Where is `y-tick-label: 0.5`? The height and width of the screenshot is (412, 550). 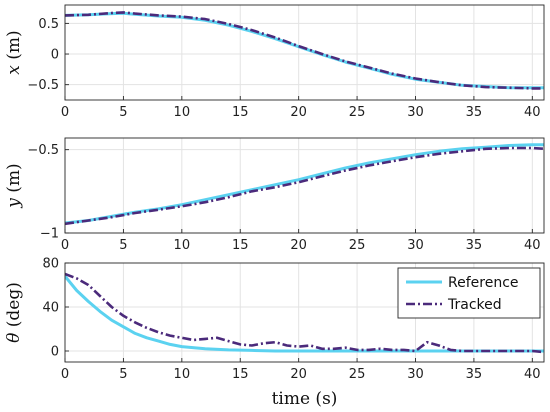 y-tick-label: 0.5 is located at coordinates (48, 24).